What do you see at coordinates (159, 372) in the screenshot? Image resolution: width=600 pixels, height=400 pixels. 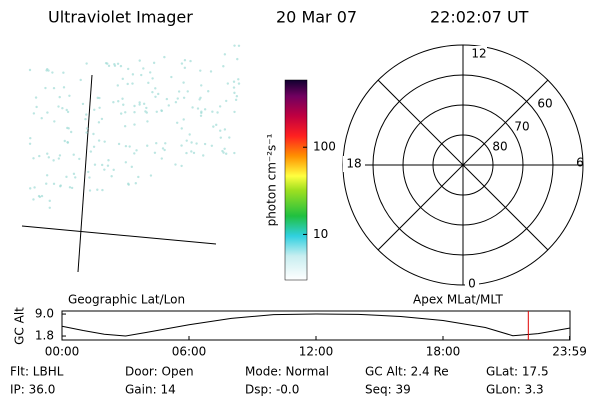 I see `info-field: Door: Open` at bounding box center [159, 372].